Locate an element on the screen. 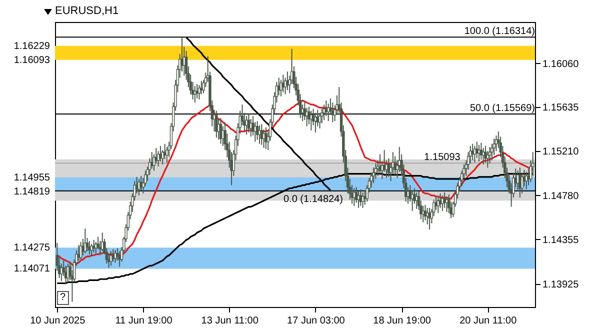 The width and height of the screenshot is (598, 336). ref-line-label: 100.0 (1.16314) is located at coordinates (499, 32).